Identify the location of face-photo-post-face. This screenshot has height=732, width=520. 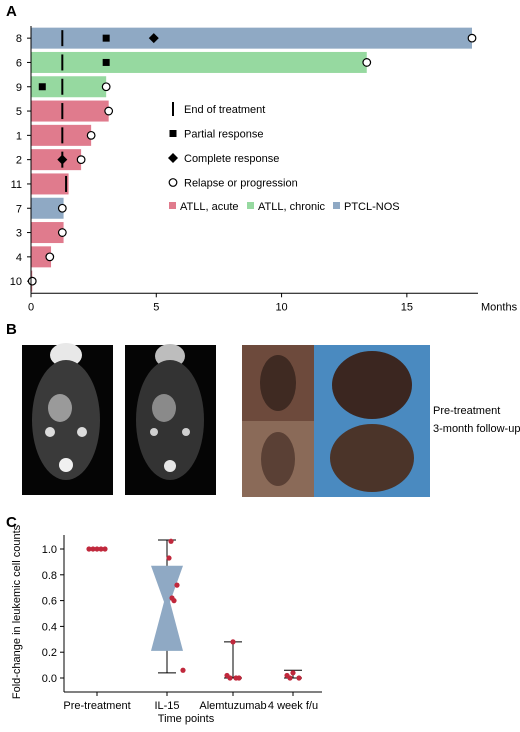
(372, 458).